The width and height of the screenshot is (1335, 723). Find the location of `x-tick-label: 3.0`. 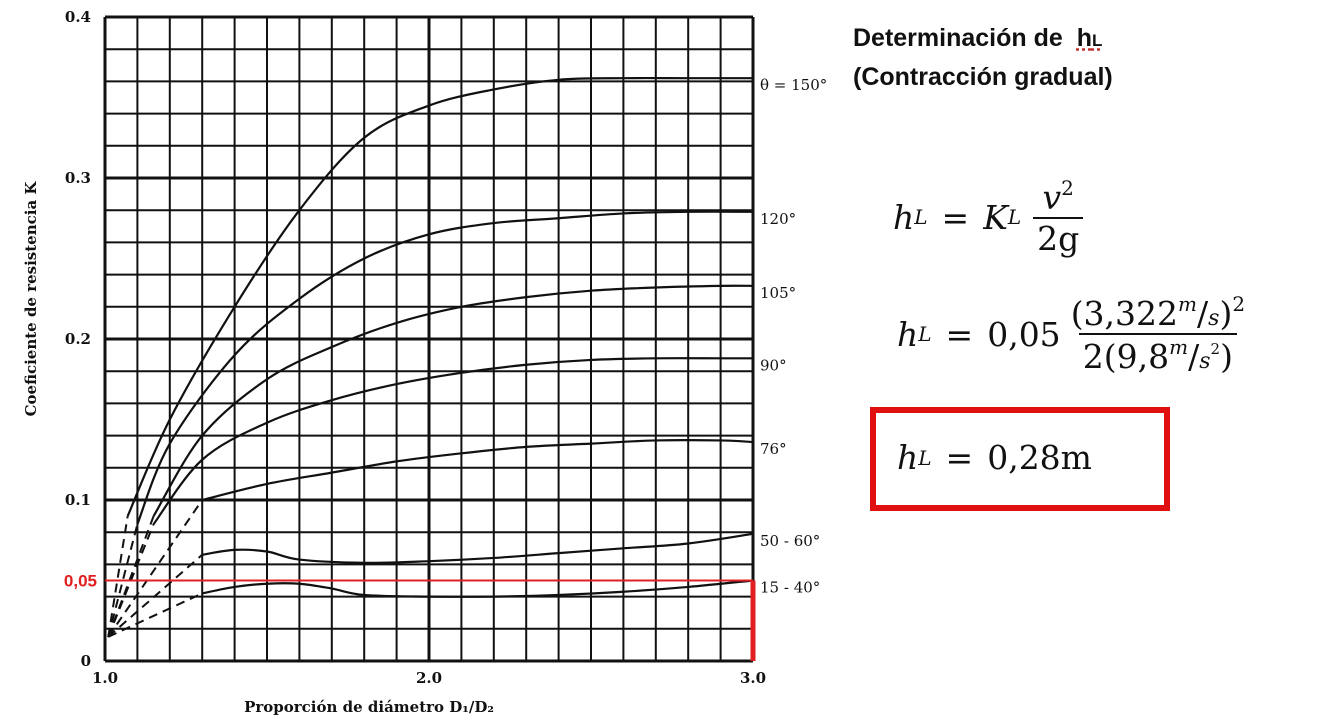

x-tick-label: 3.0 is located at coordinates (753, 678).